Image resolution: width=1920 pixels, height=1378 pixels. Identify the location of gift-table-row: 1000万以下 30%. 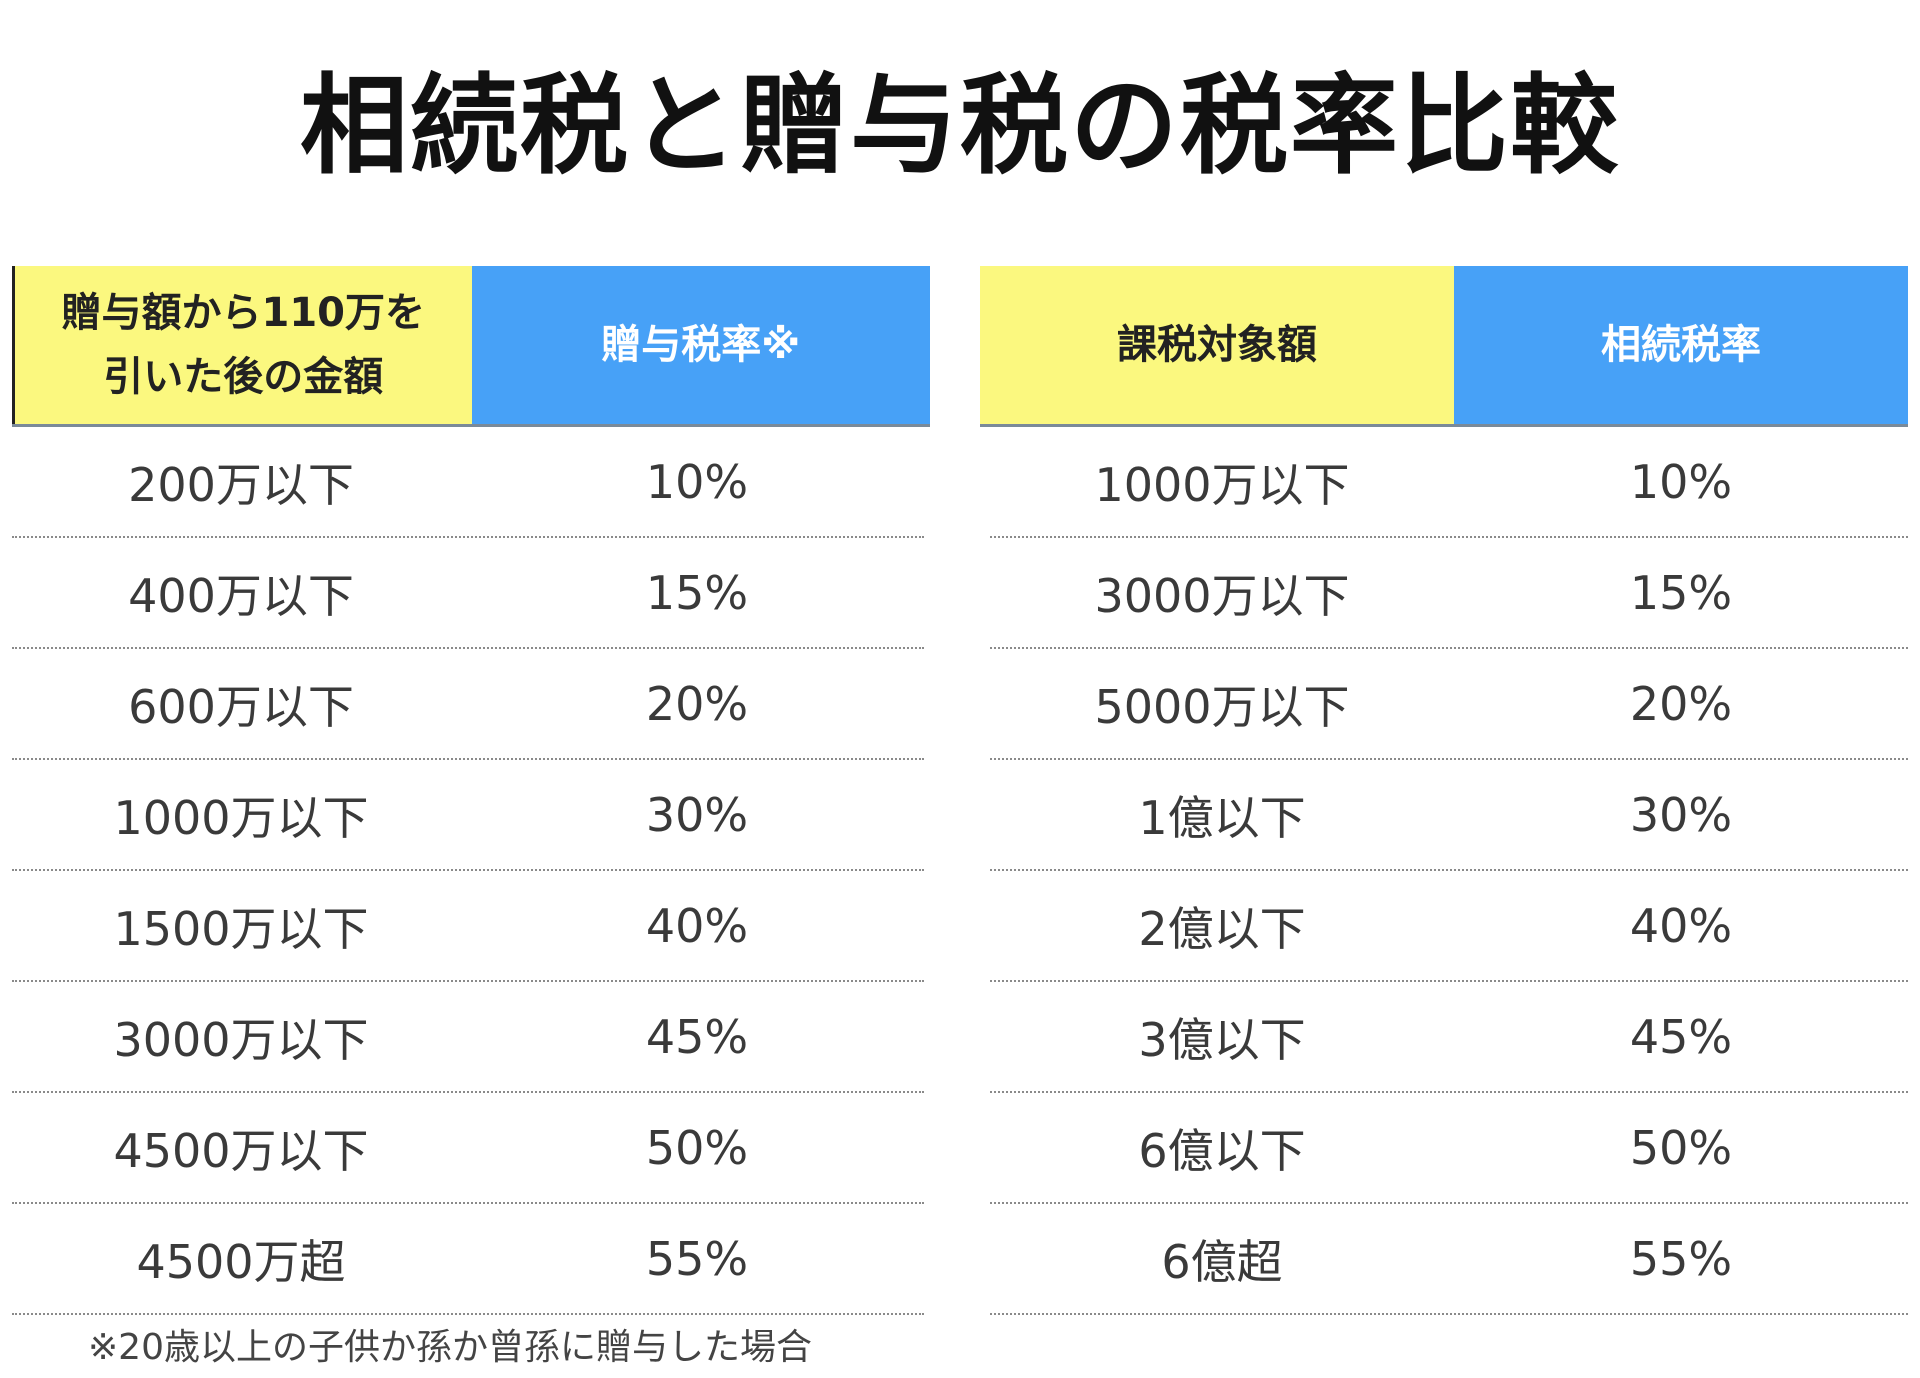
(468, 816).